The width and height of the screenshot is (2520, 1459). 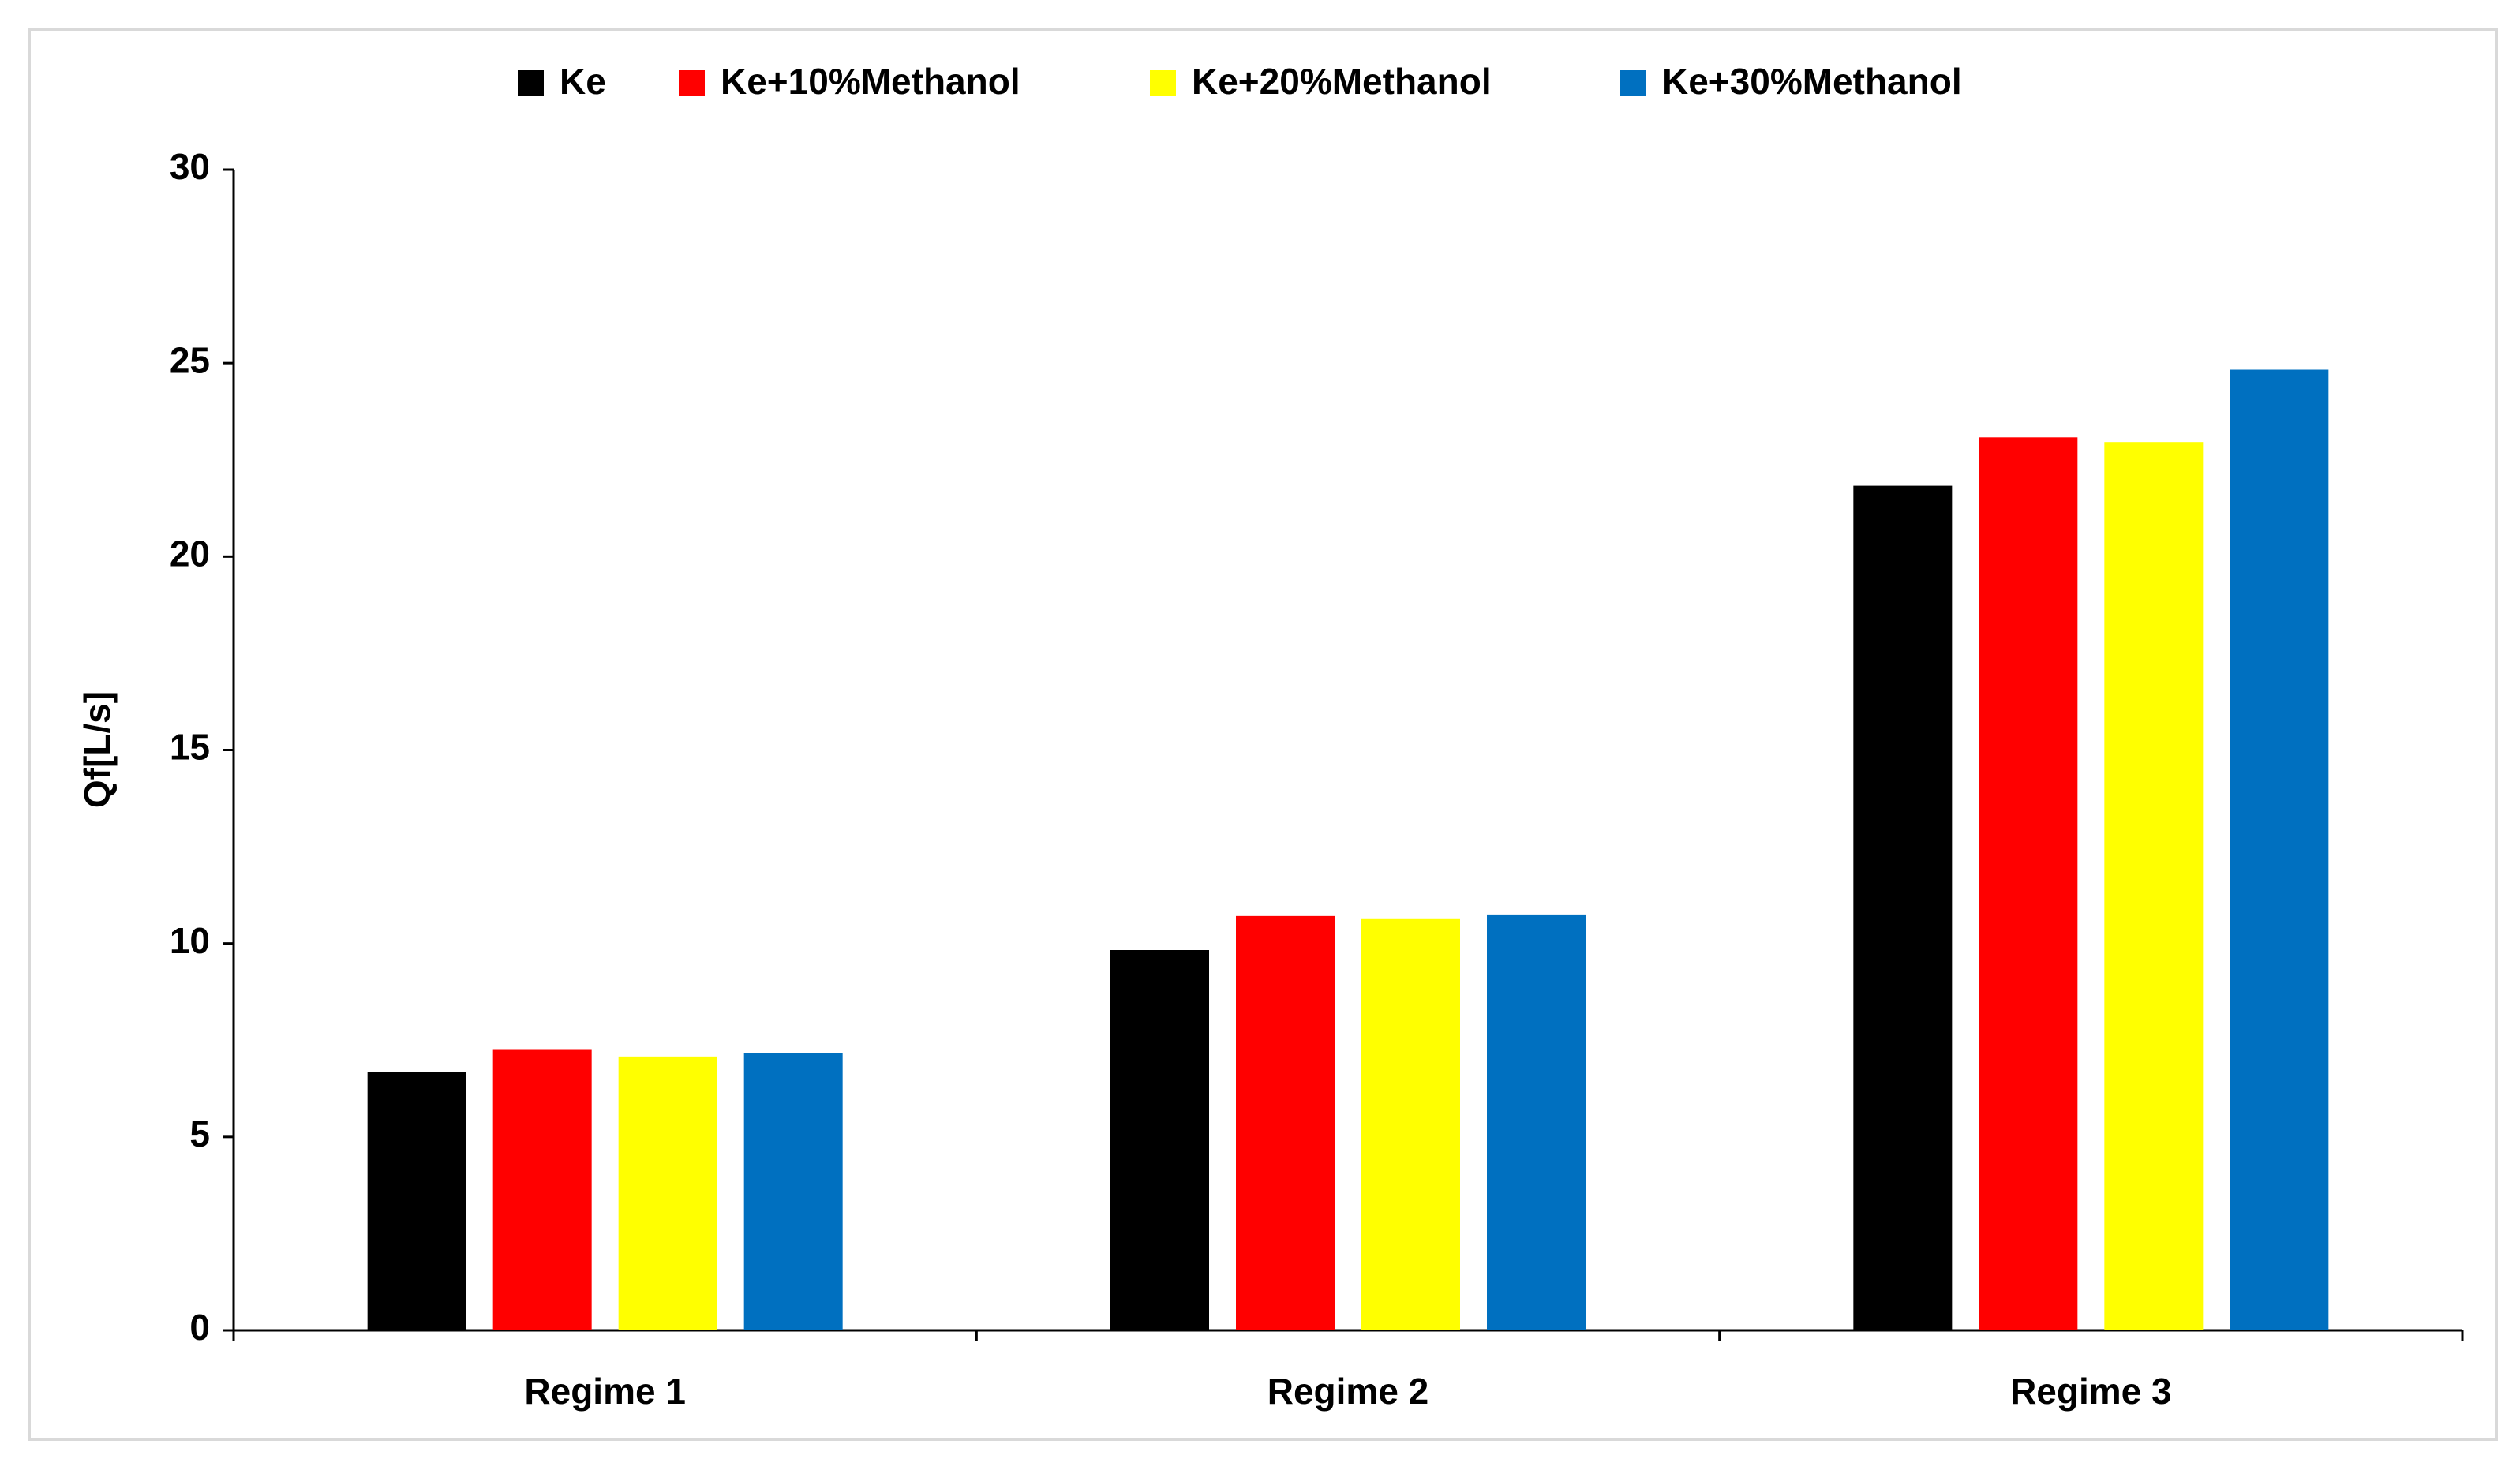 I want to click on x-tick-label: Regime 2, so click(x=1348, y=1391).